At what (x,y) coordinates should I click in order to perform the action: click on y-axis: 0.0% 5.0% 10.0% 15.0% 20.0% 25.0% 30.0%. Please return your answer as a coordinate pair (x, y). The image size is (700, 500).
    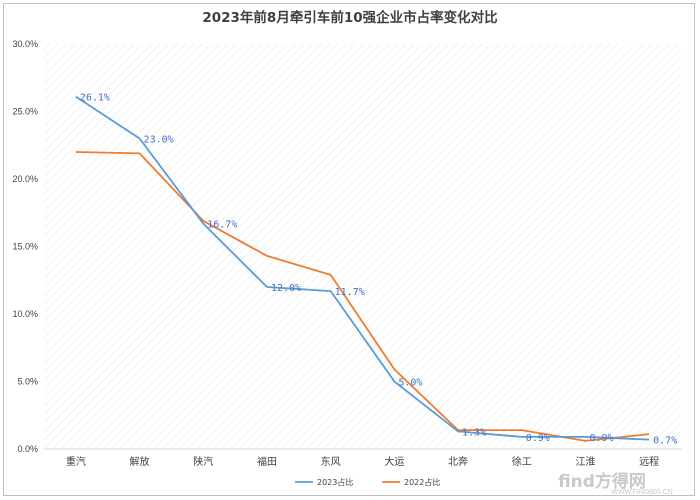
    Looking at the image, I should click on (25, 246).